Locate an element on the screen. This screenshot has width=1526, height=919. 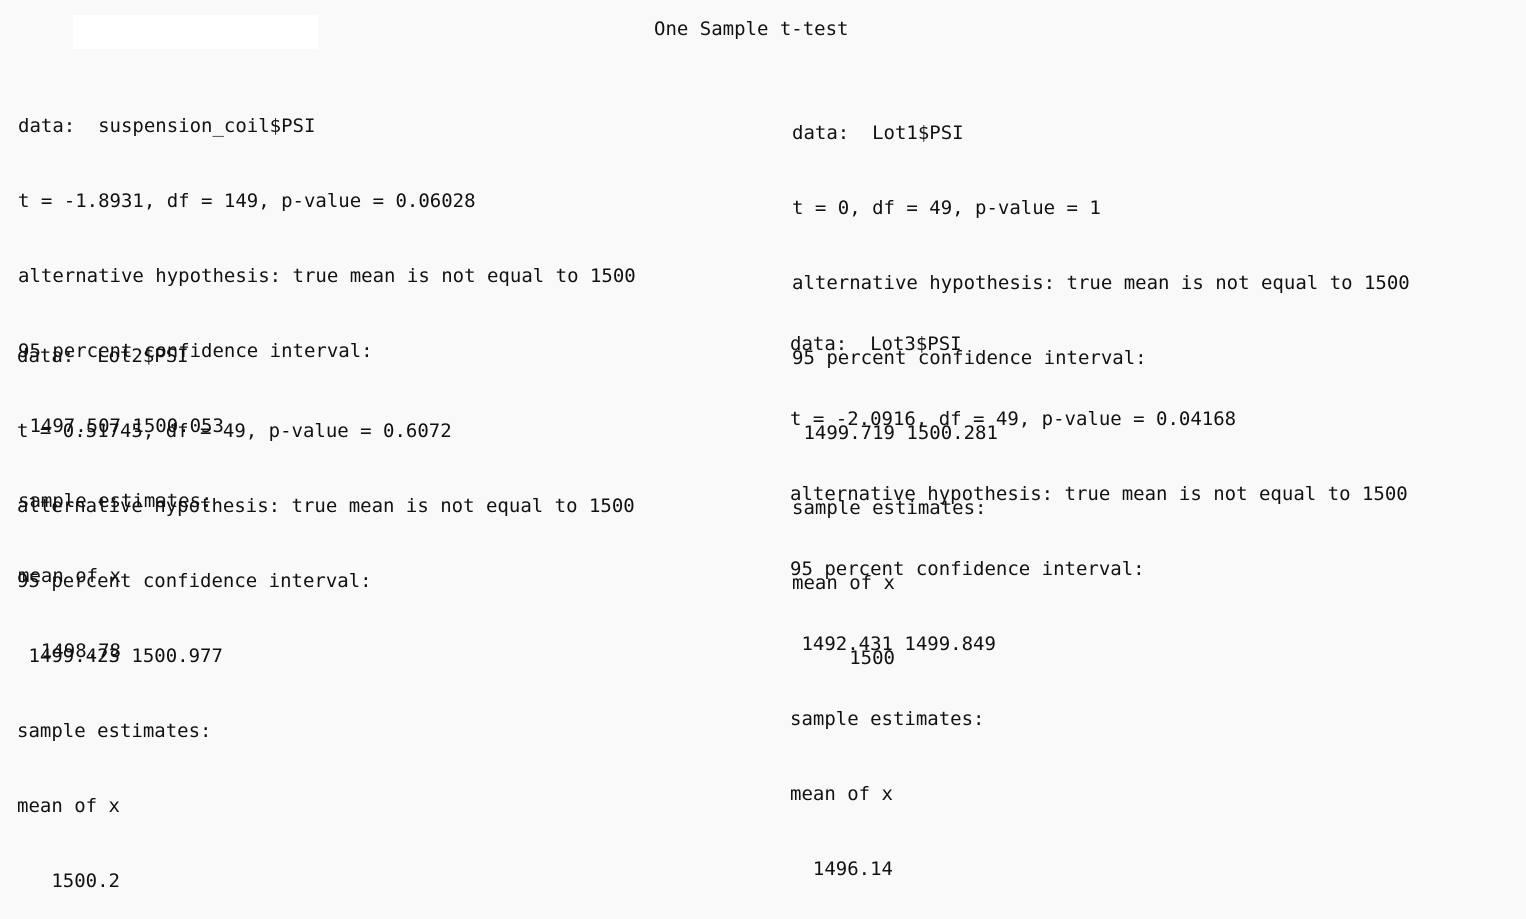
confidence-values: 1499.719 1500.281 is located at coordinates (895, 433).